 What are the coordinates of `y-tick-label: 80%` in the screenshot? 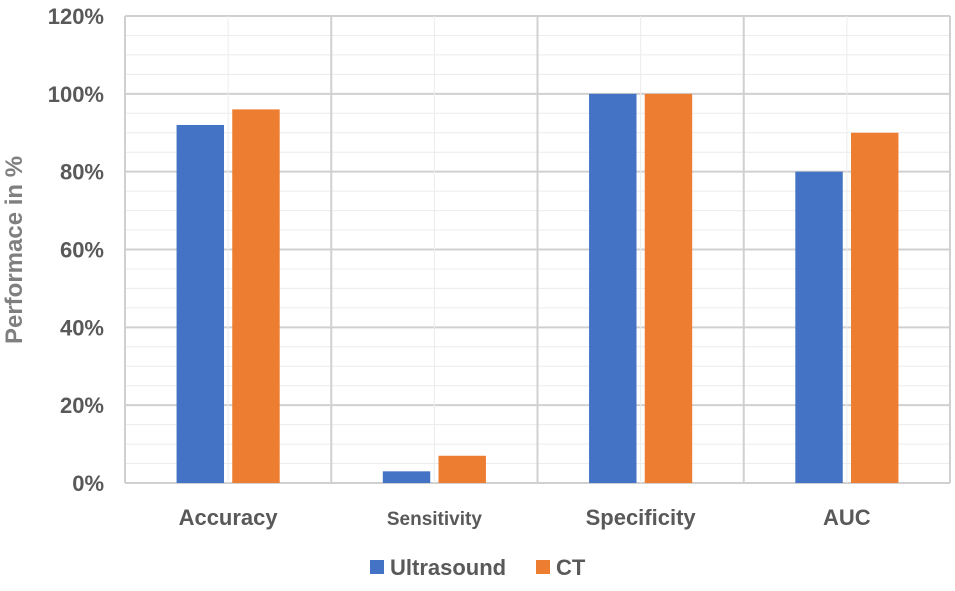 It's located at (82, 172).